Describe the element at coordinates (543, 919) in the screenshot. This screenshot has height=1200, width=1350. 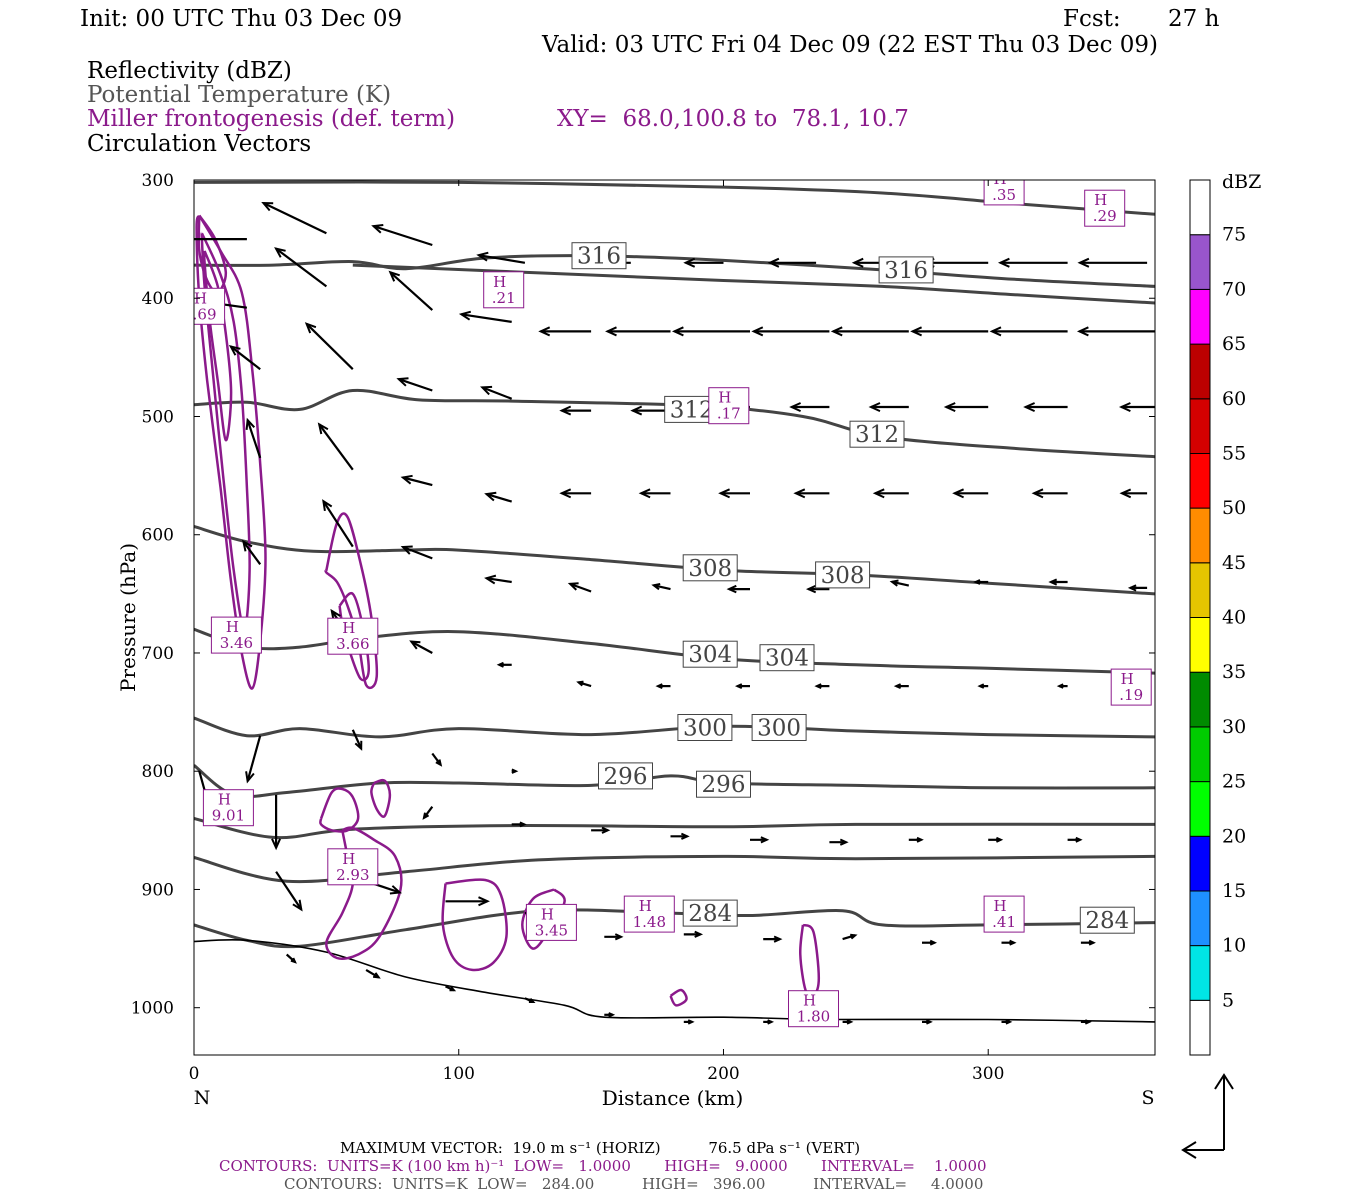
I see `frontogenesis-contour` at that location.